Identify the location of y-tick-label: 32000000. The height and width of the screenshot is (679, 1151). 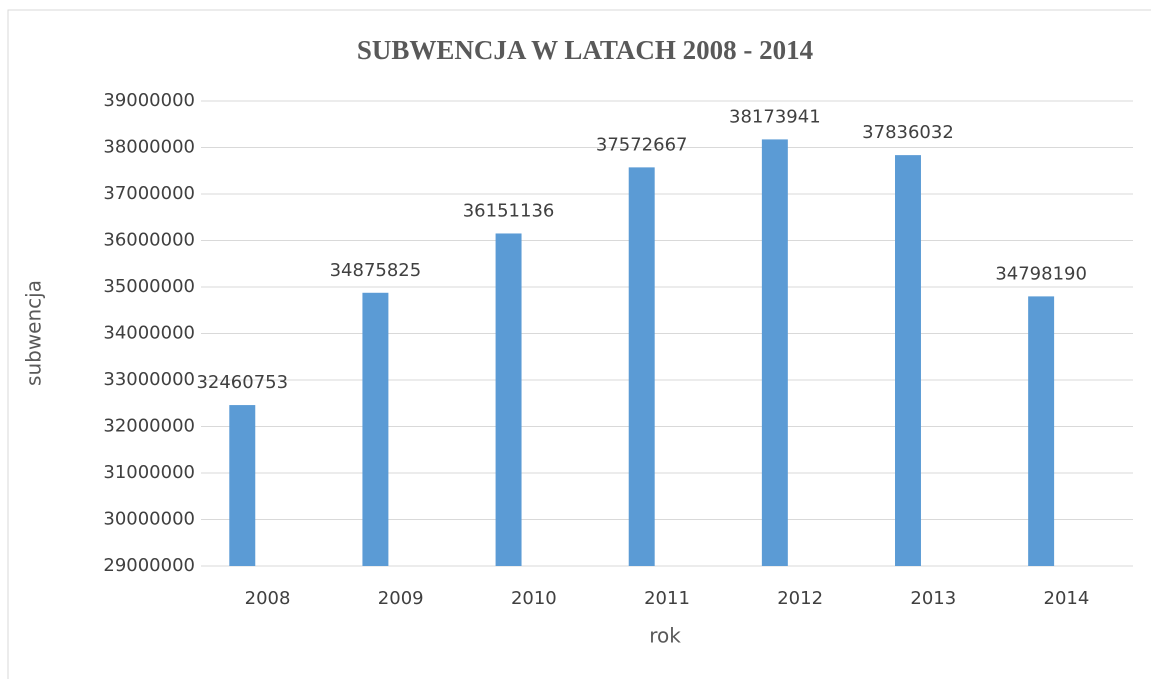
(149, 426).